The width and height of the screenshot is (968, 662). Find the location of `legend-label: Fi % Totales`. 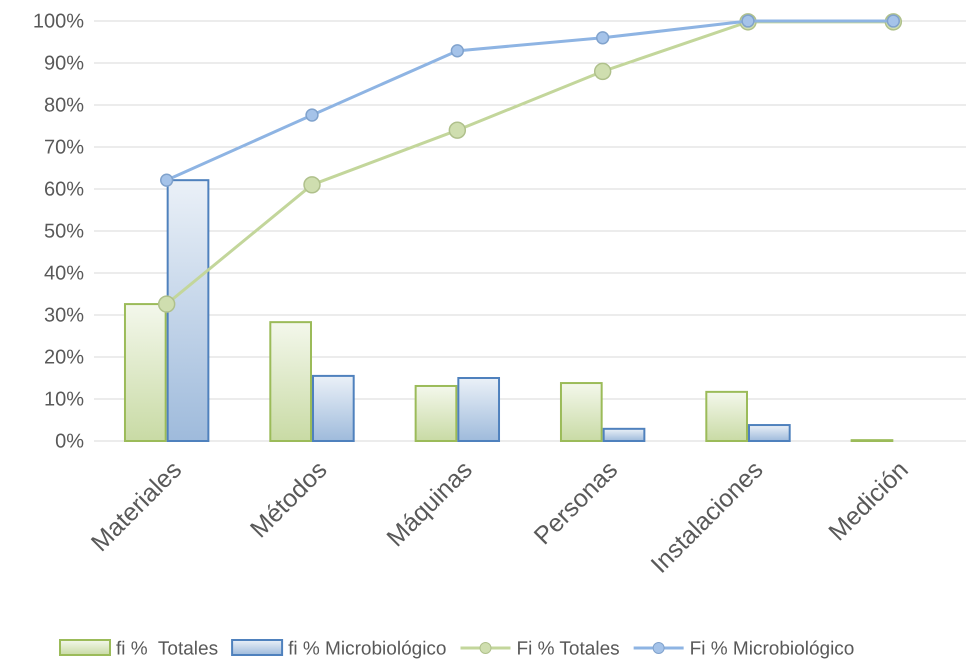

legend-label: Fi % Totales is located at coordinates (568, 649).